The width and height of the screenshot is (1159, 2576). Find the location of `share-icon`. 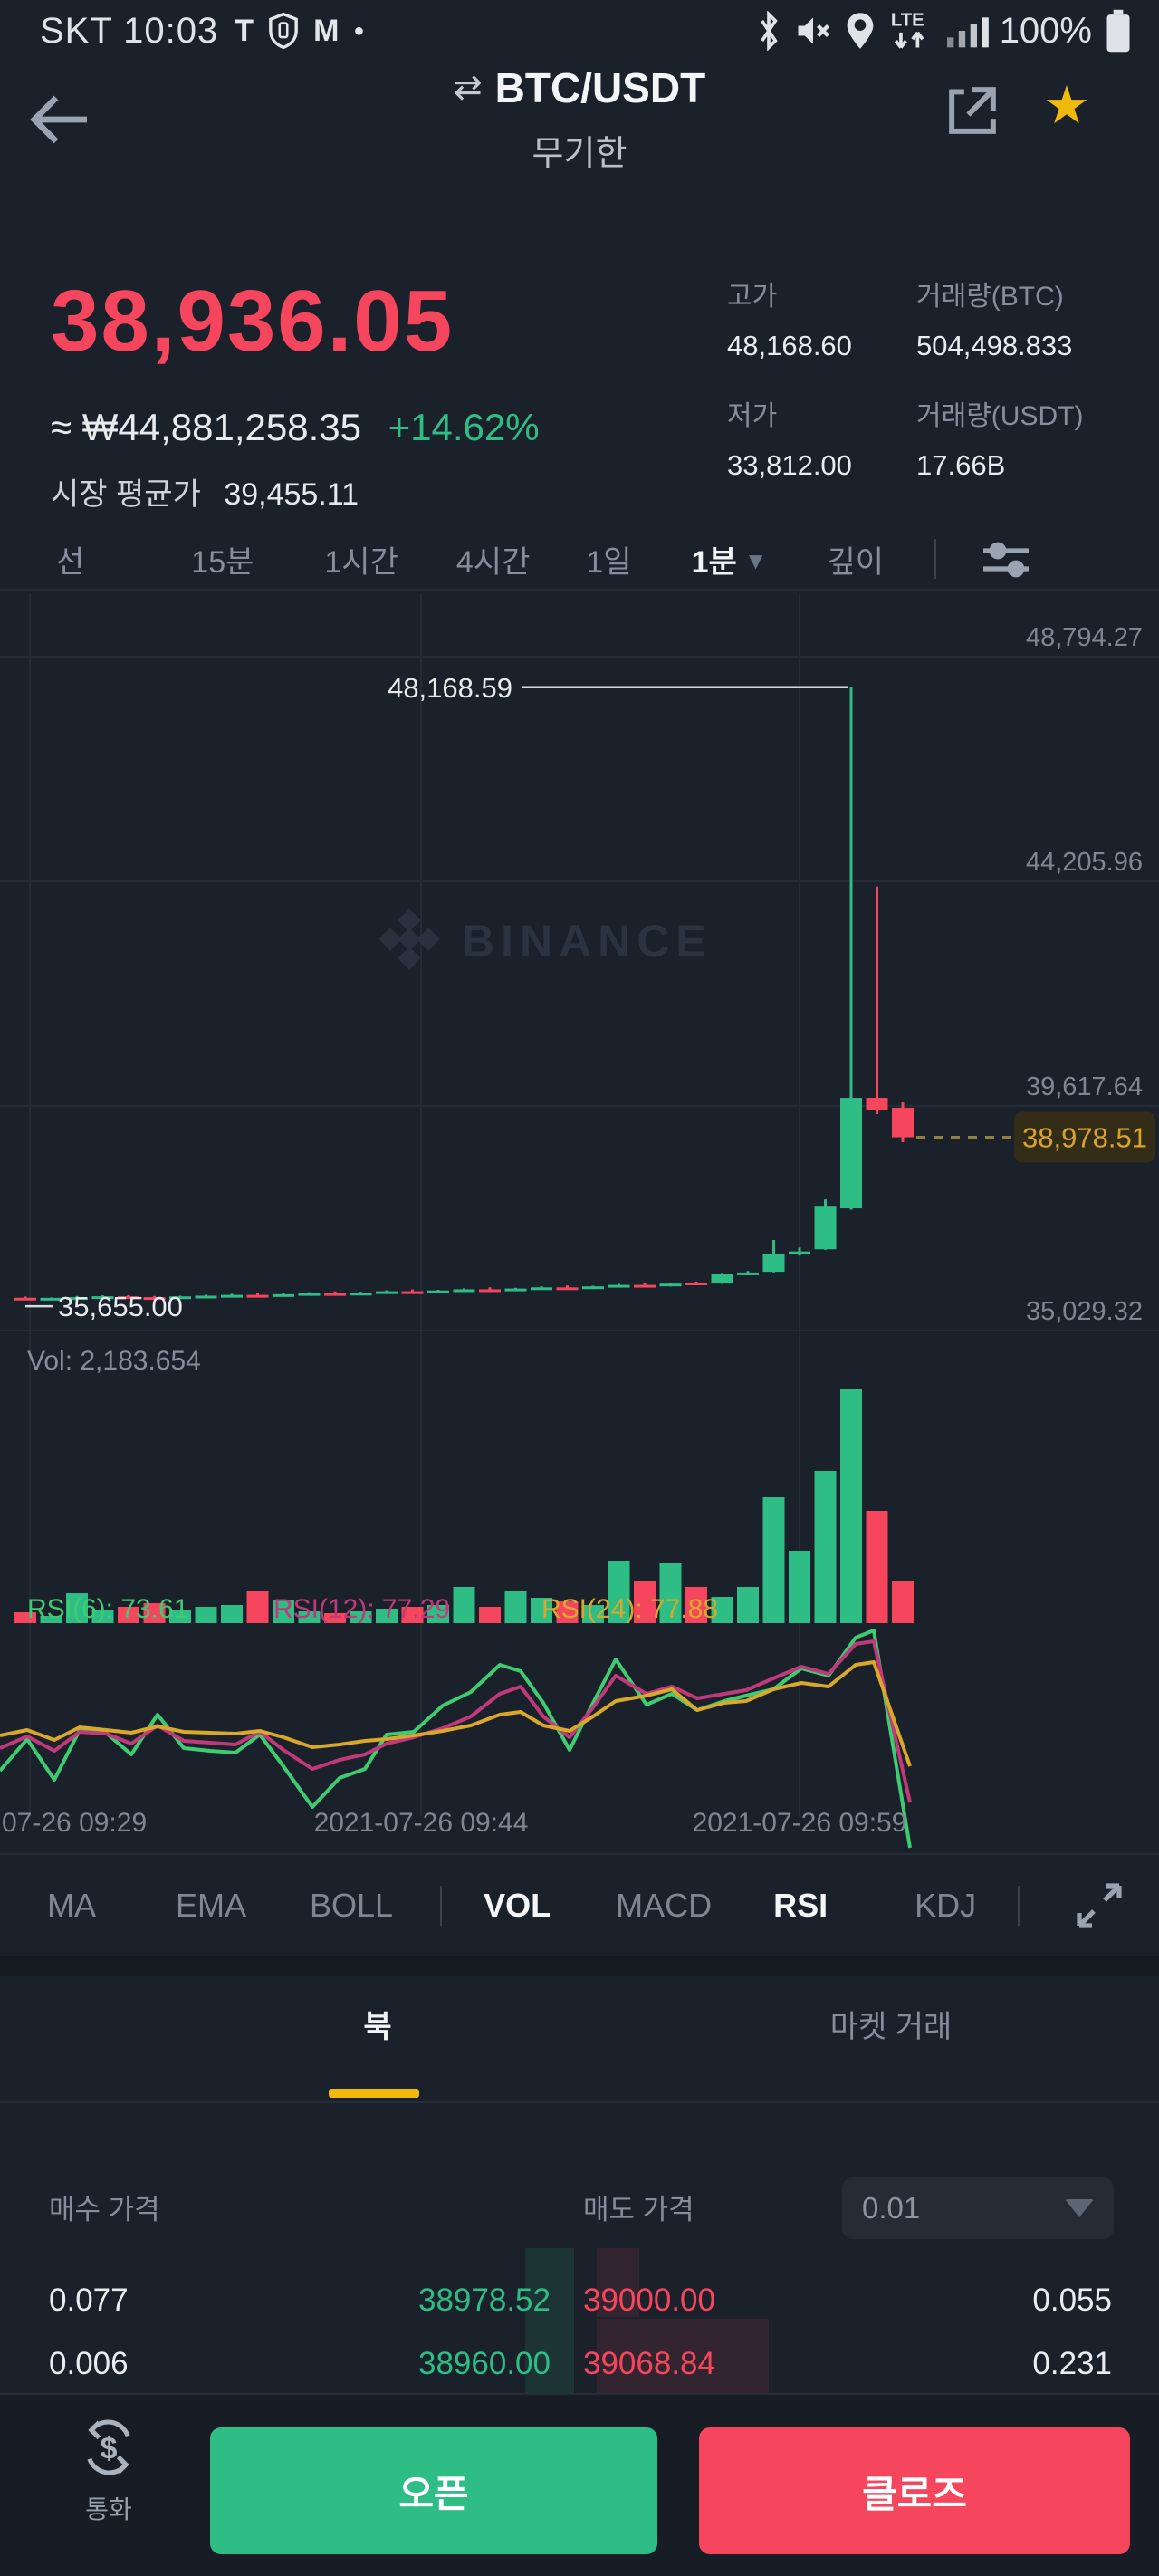

share-icon is located at coordinates (972, 110).